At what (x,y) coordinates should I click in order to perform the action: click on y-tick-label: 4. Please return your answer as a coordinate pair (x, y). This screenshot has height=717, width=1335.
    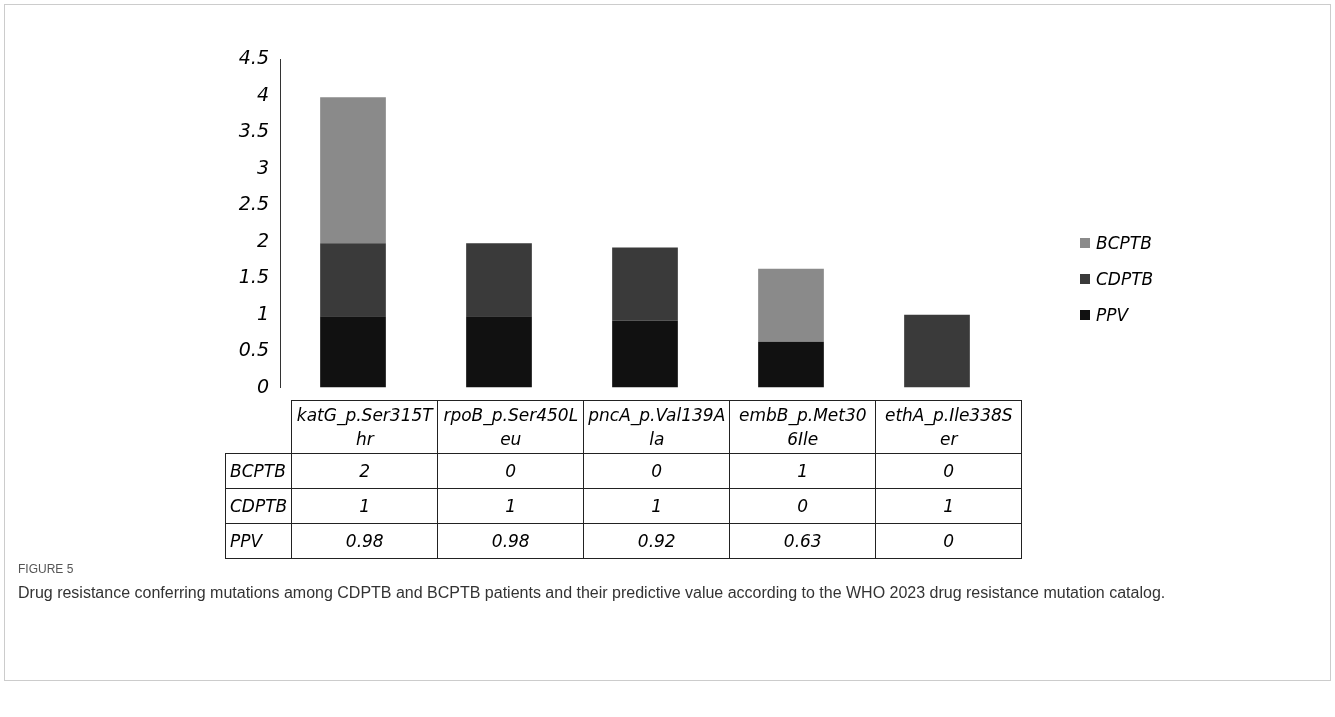
    Looking at the image, I should click on (262, 93).